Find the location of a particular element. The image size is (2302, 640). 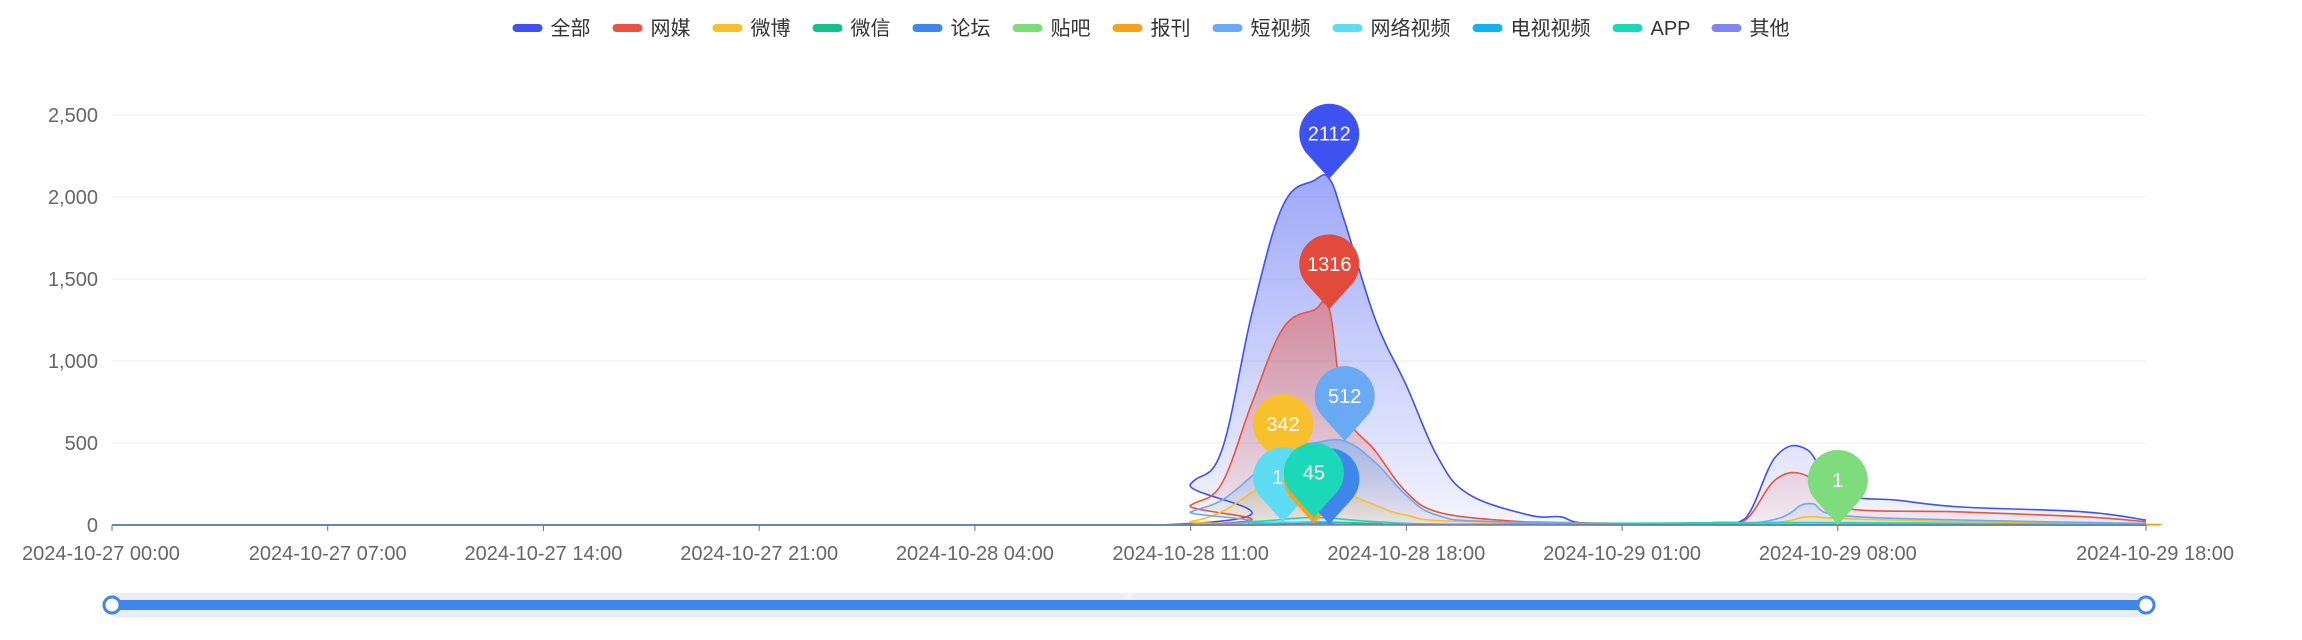

legend-label: 报刊 is located at coordinates (1171, 28).